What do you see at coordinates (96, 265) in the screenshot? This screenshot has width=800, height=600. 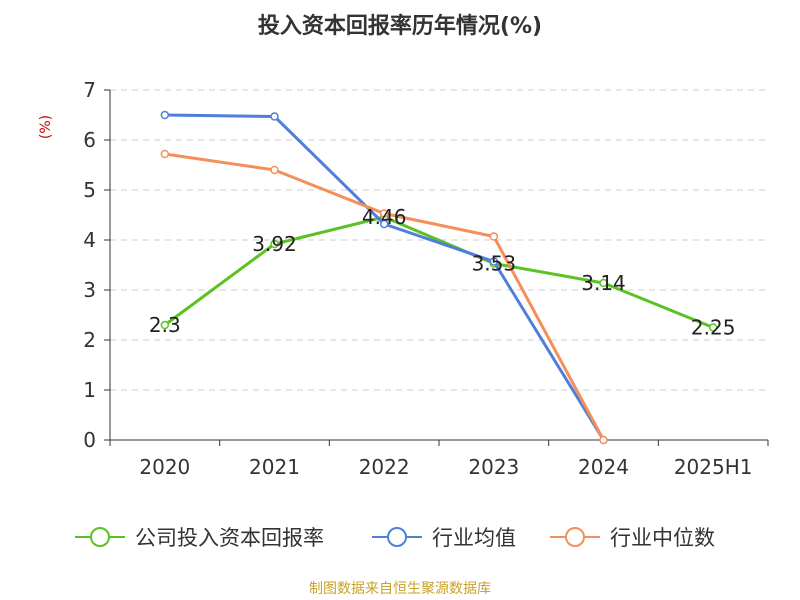 I see `y-axis-ticks: 0 1 2 3 4 5 6 7` at bounding box center [96, 265].